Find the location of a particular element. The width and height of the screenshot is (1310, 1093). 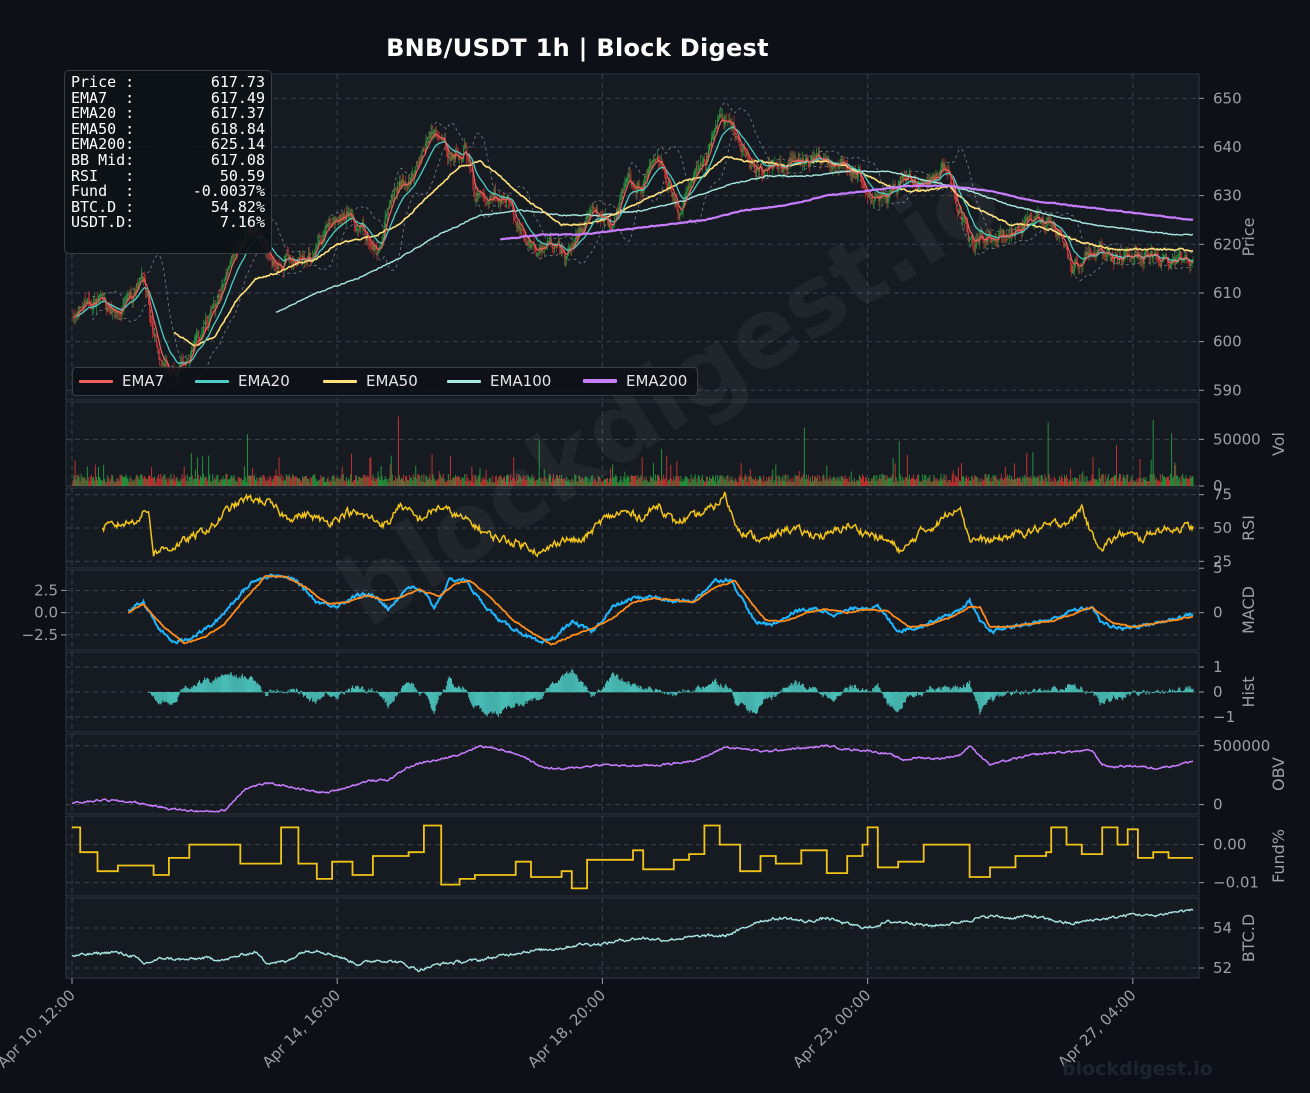

chart-title: BNB/USDT 1h | Block Digest is located at coordinates (577, 48).